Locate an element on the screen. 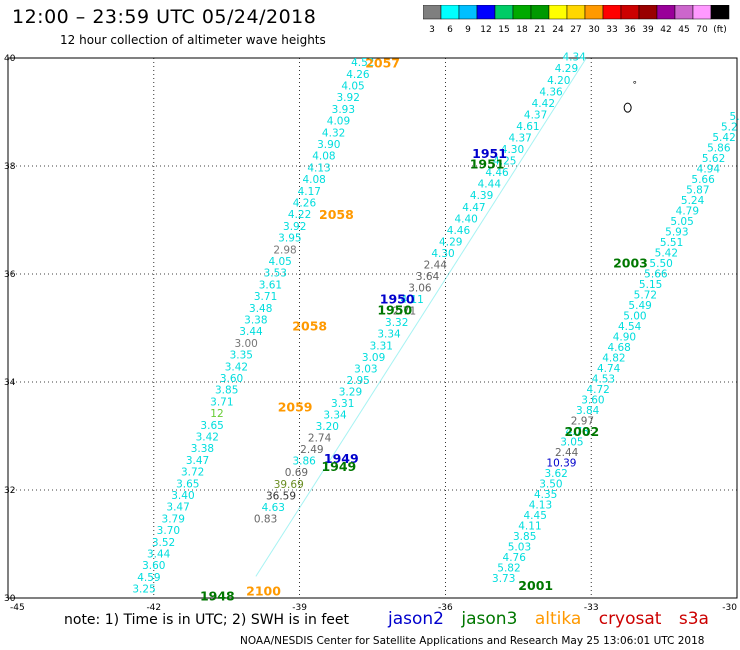  swh-value: 4.53 is located at coordinates (603, 379).